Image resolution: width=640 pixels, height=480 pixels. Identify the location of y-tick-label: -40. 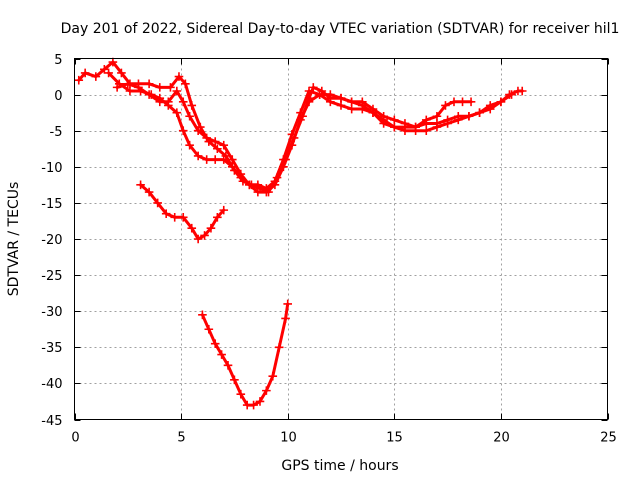
(51, 384).